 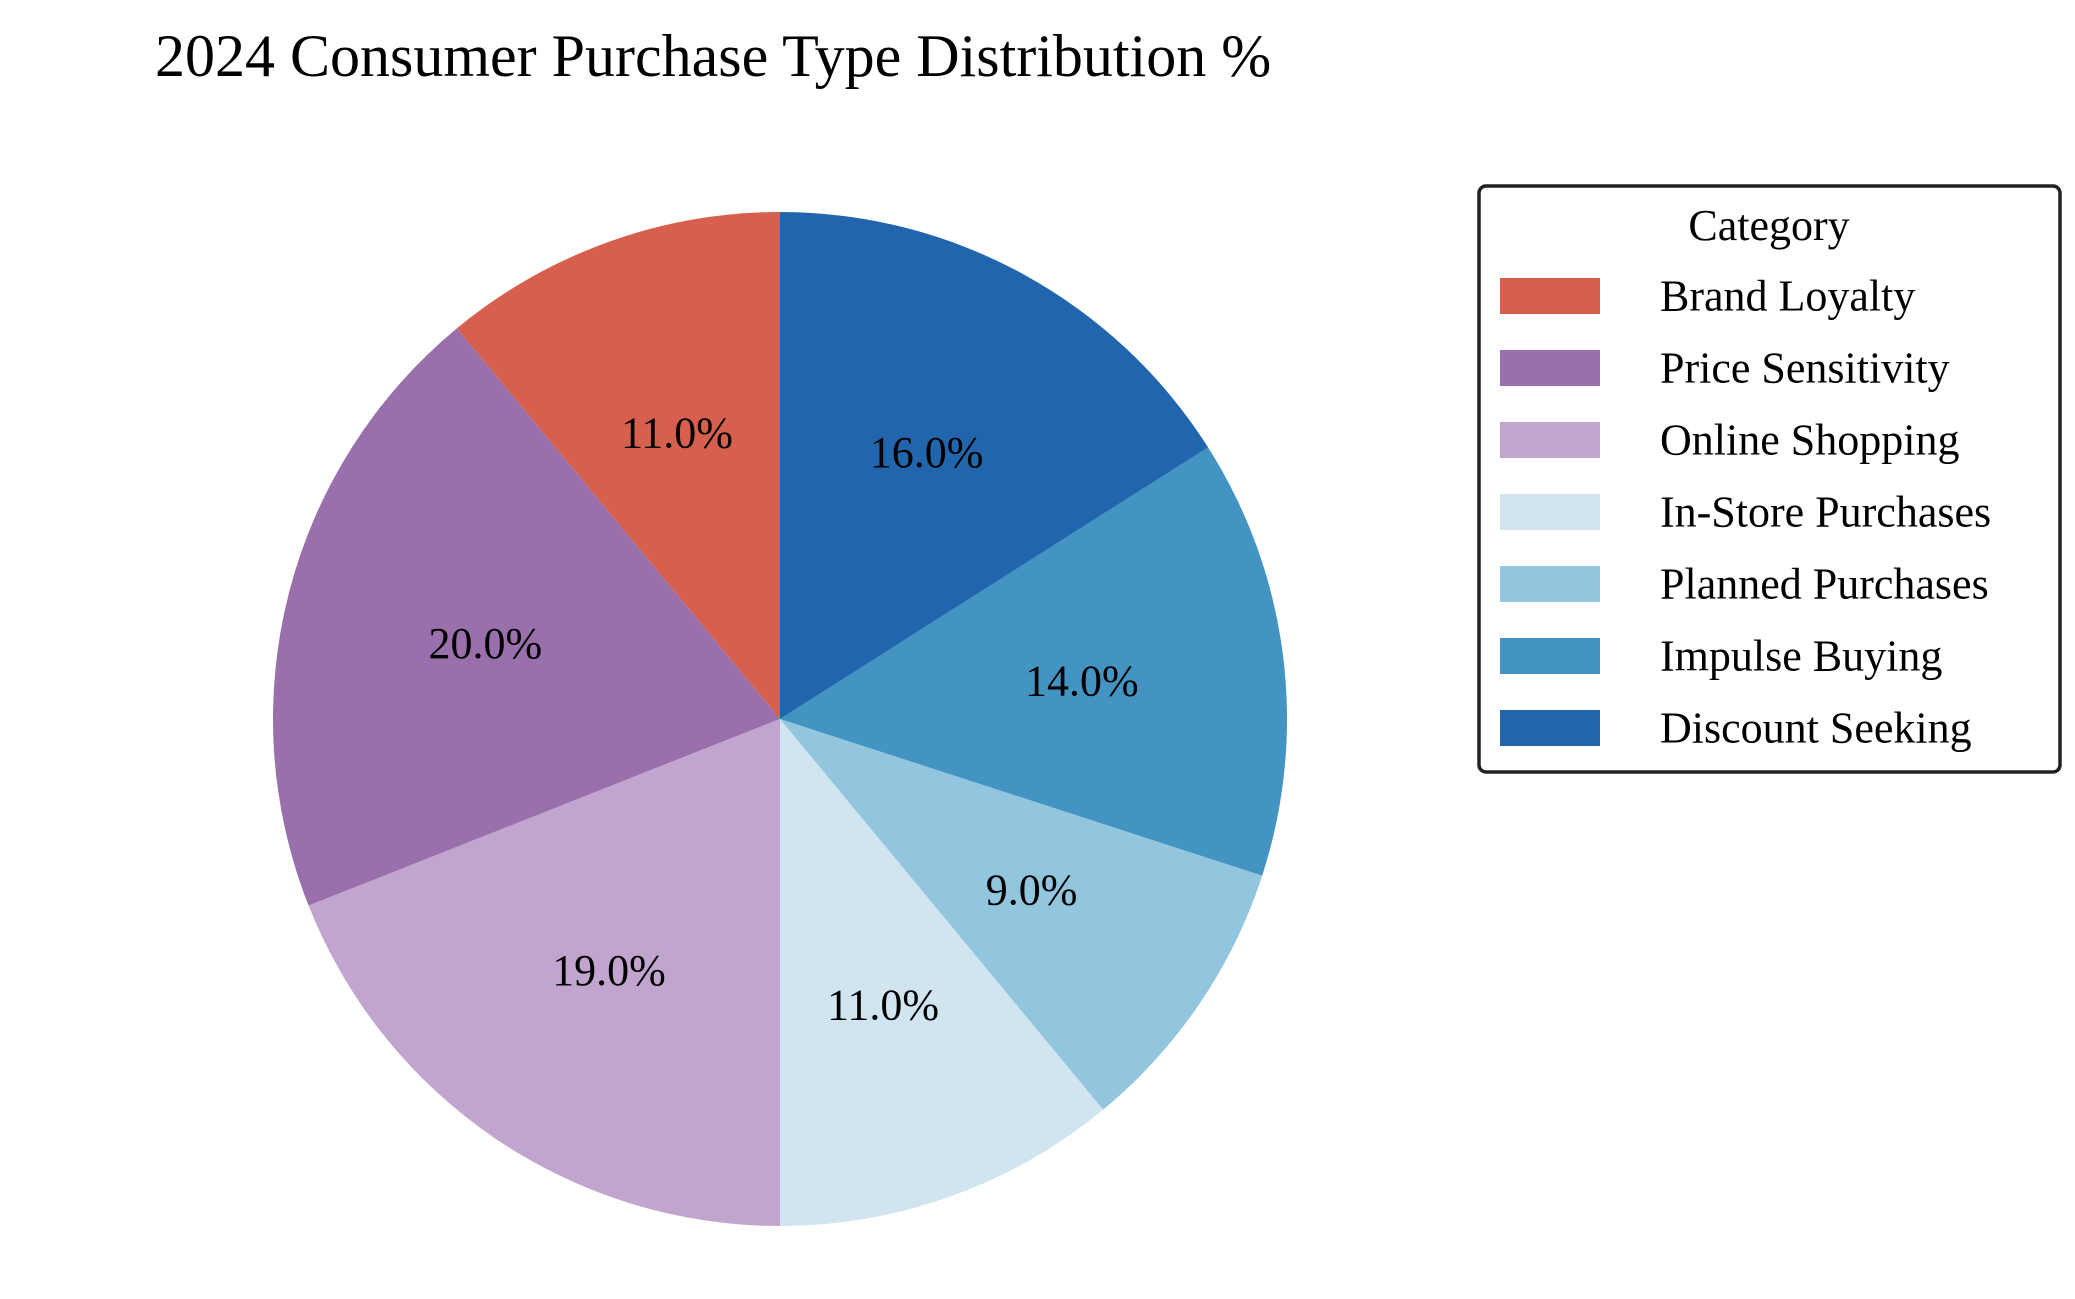 What do you see at coordinates (1809, 440) in the screenshot?
I see `legend-label-online-shopping: Online Shopping` at bounding box center [1809, 440].